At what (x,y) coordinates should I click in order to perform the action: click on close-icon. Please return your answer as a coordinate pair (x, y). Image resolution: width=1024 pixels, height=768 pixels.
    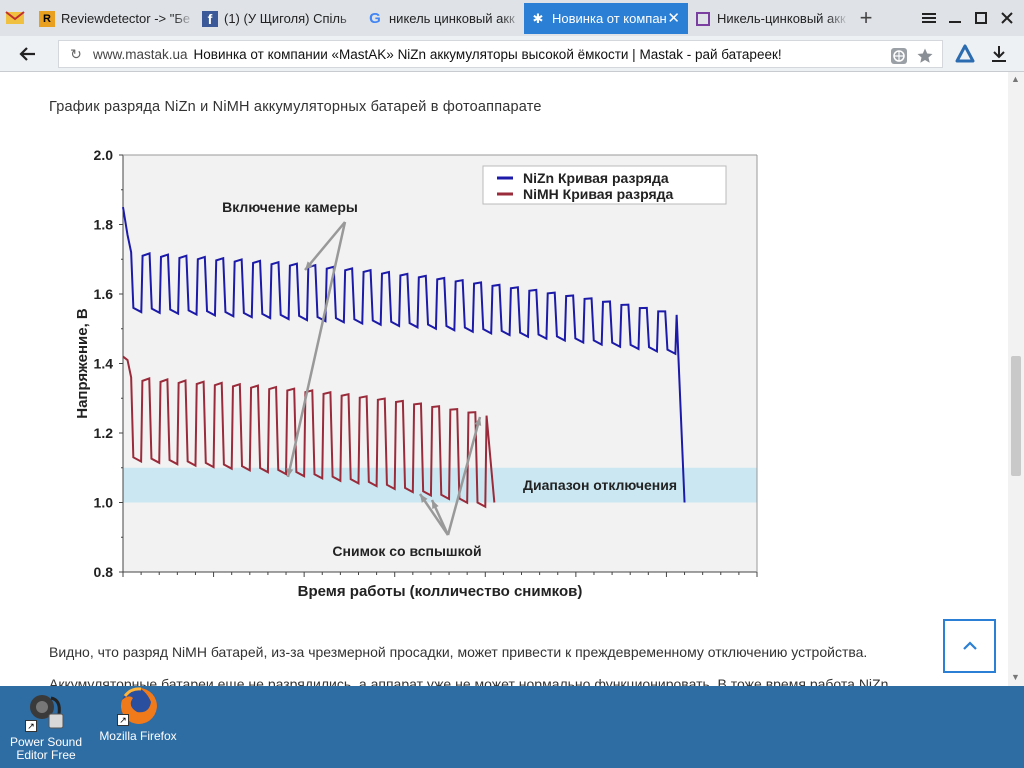
    Looking at the image, I should click on (1007, 18).